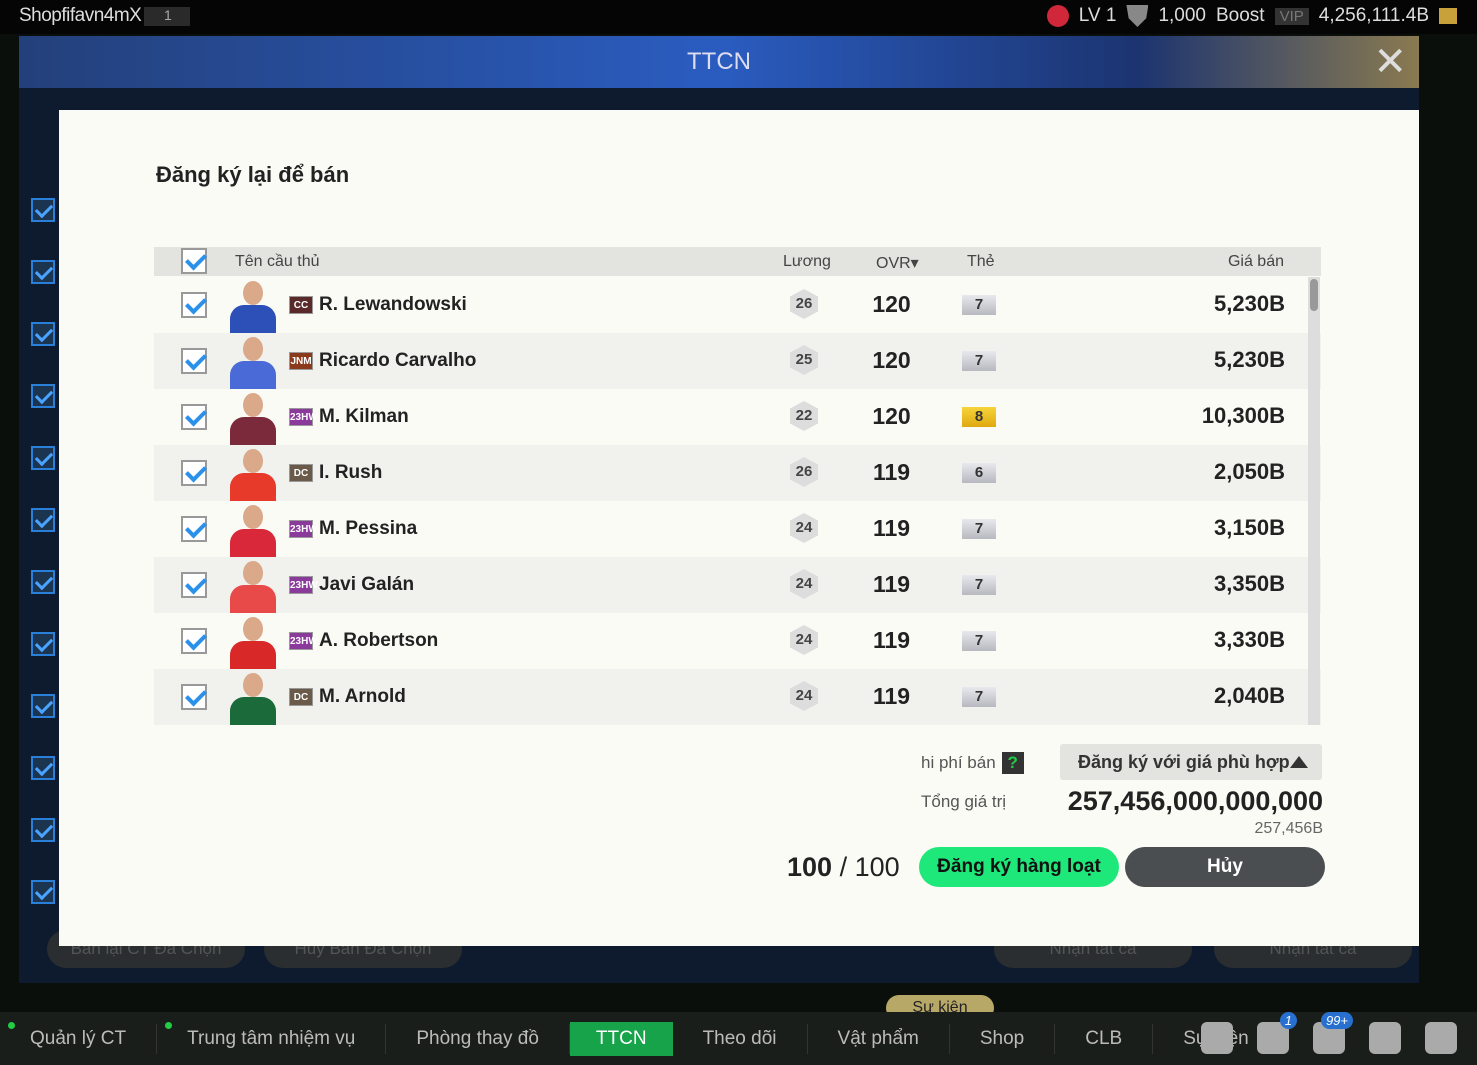 This screenshot has width=1477, height=1065. I want to click on help-icon: ?, so click(1012, 763).